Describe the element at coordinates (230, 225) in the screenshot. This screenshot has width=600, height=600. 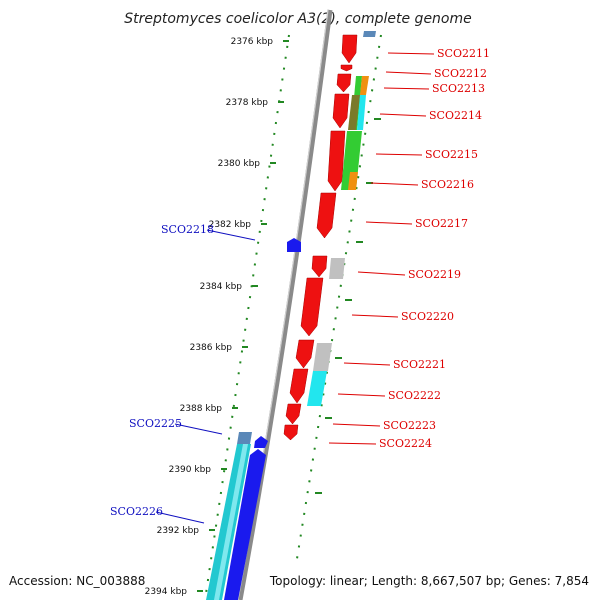
I see `kbp-label: 2382 kbp` at that location.